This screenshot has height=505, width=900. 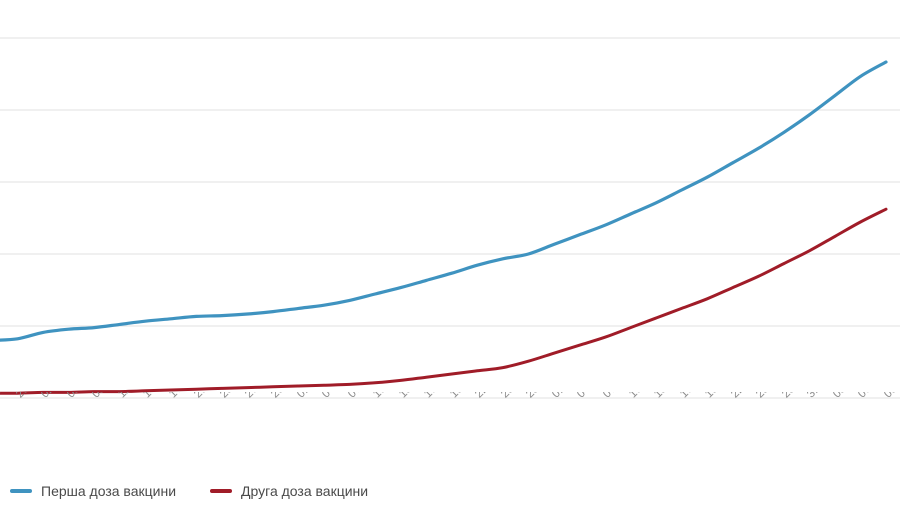 What do you see at coordinates (524, 396) in the screenshot?
I see `x-tick-label: 25.06.2021` at bounding box center [524, 396].